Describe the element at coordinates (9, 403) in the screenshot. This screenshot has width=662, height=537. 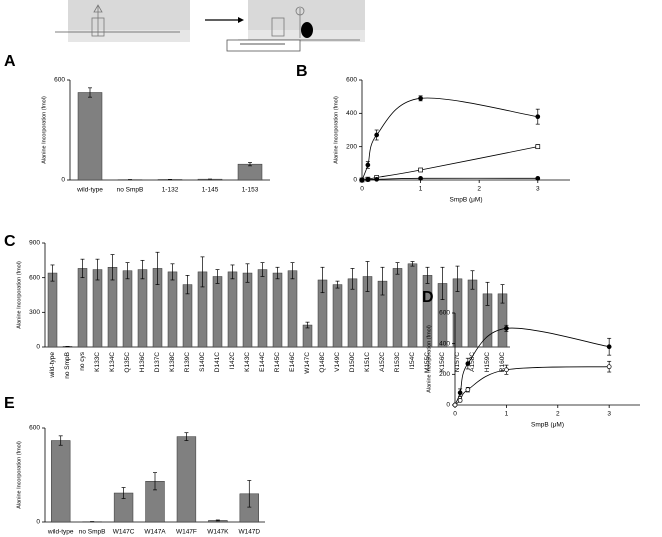
I see `panel-label: E` at that location.